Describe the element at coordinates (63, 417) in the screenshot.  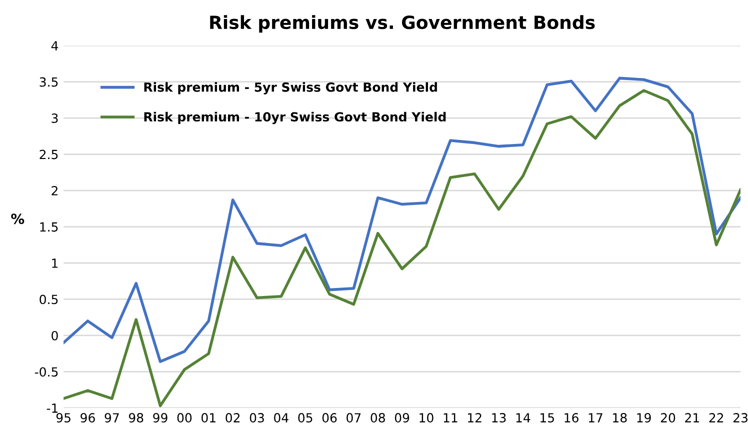
I see `x-tick-label: 95` at that location.